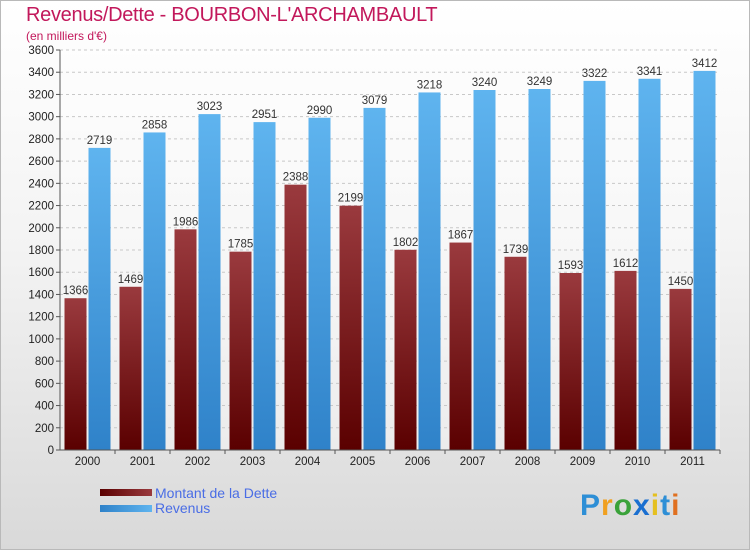 The image size is (750, 550). Describe the element at coordinates (295, 317) in the screenshot. I see `bar-dette-2004` at that location.